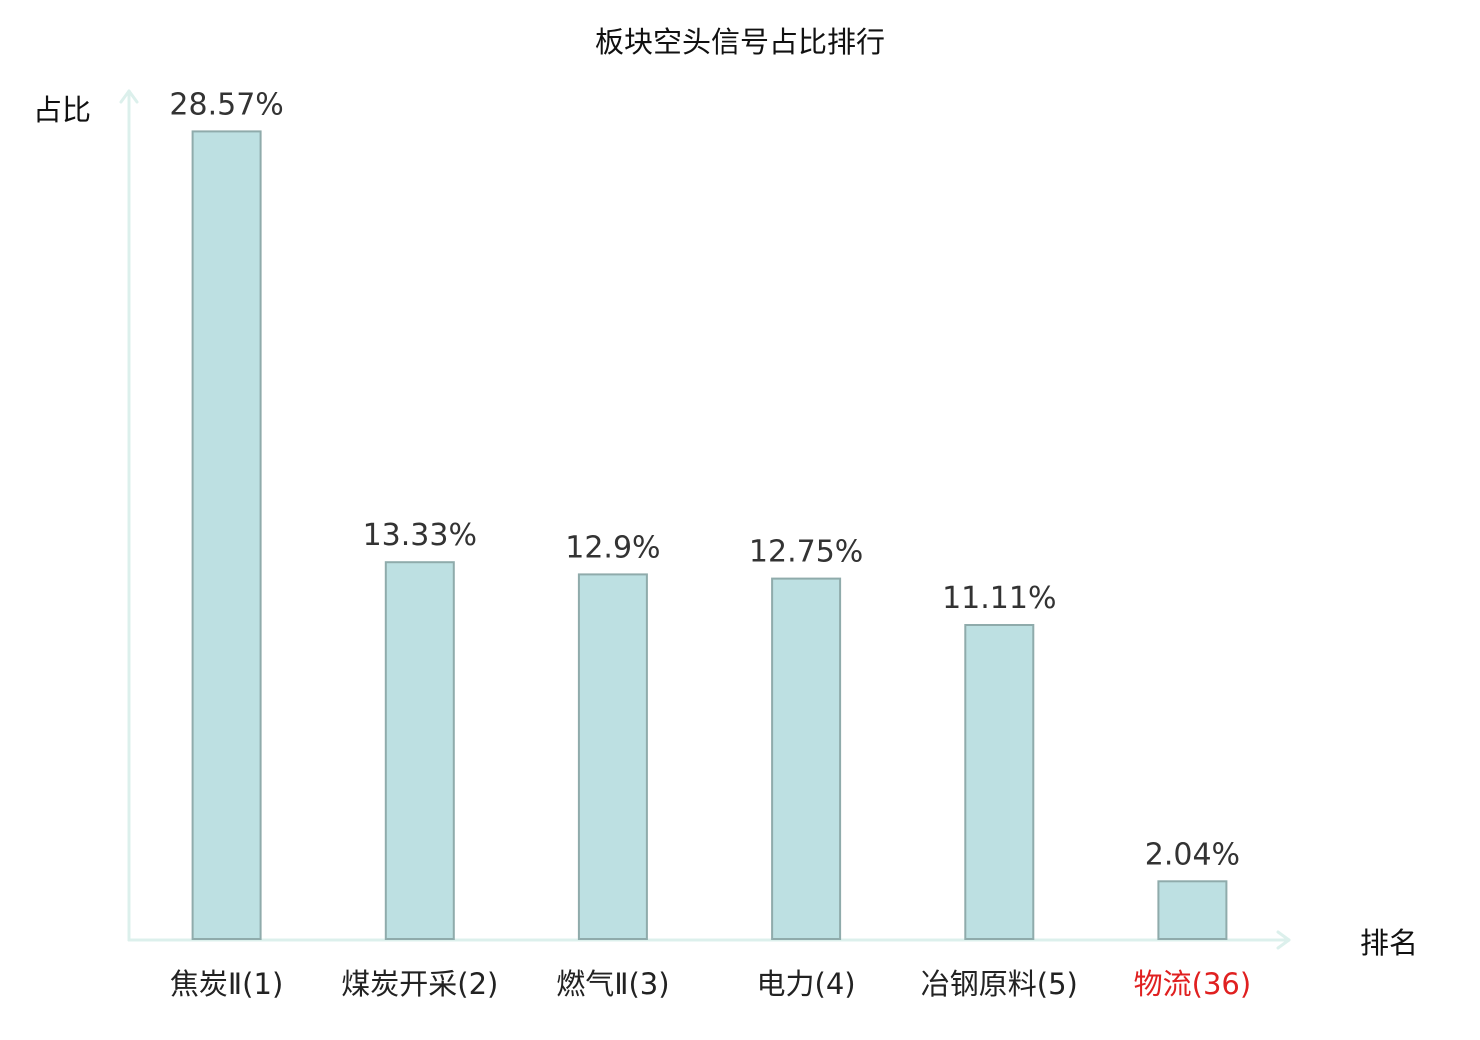  I want to click on x-axis-label: 排名, so click(1389, 943).